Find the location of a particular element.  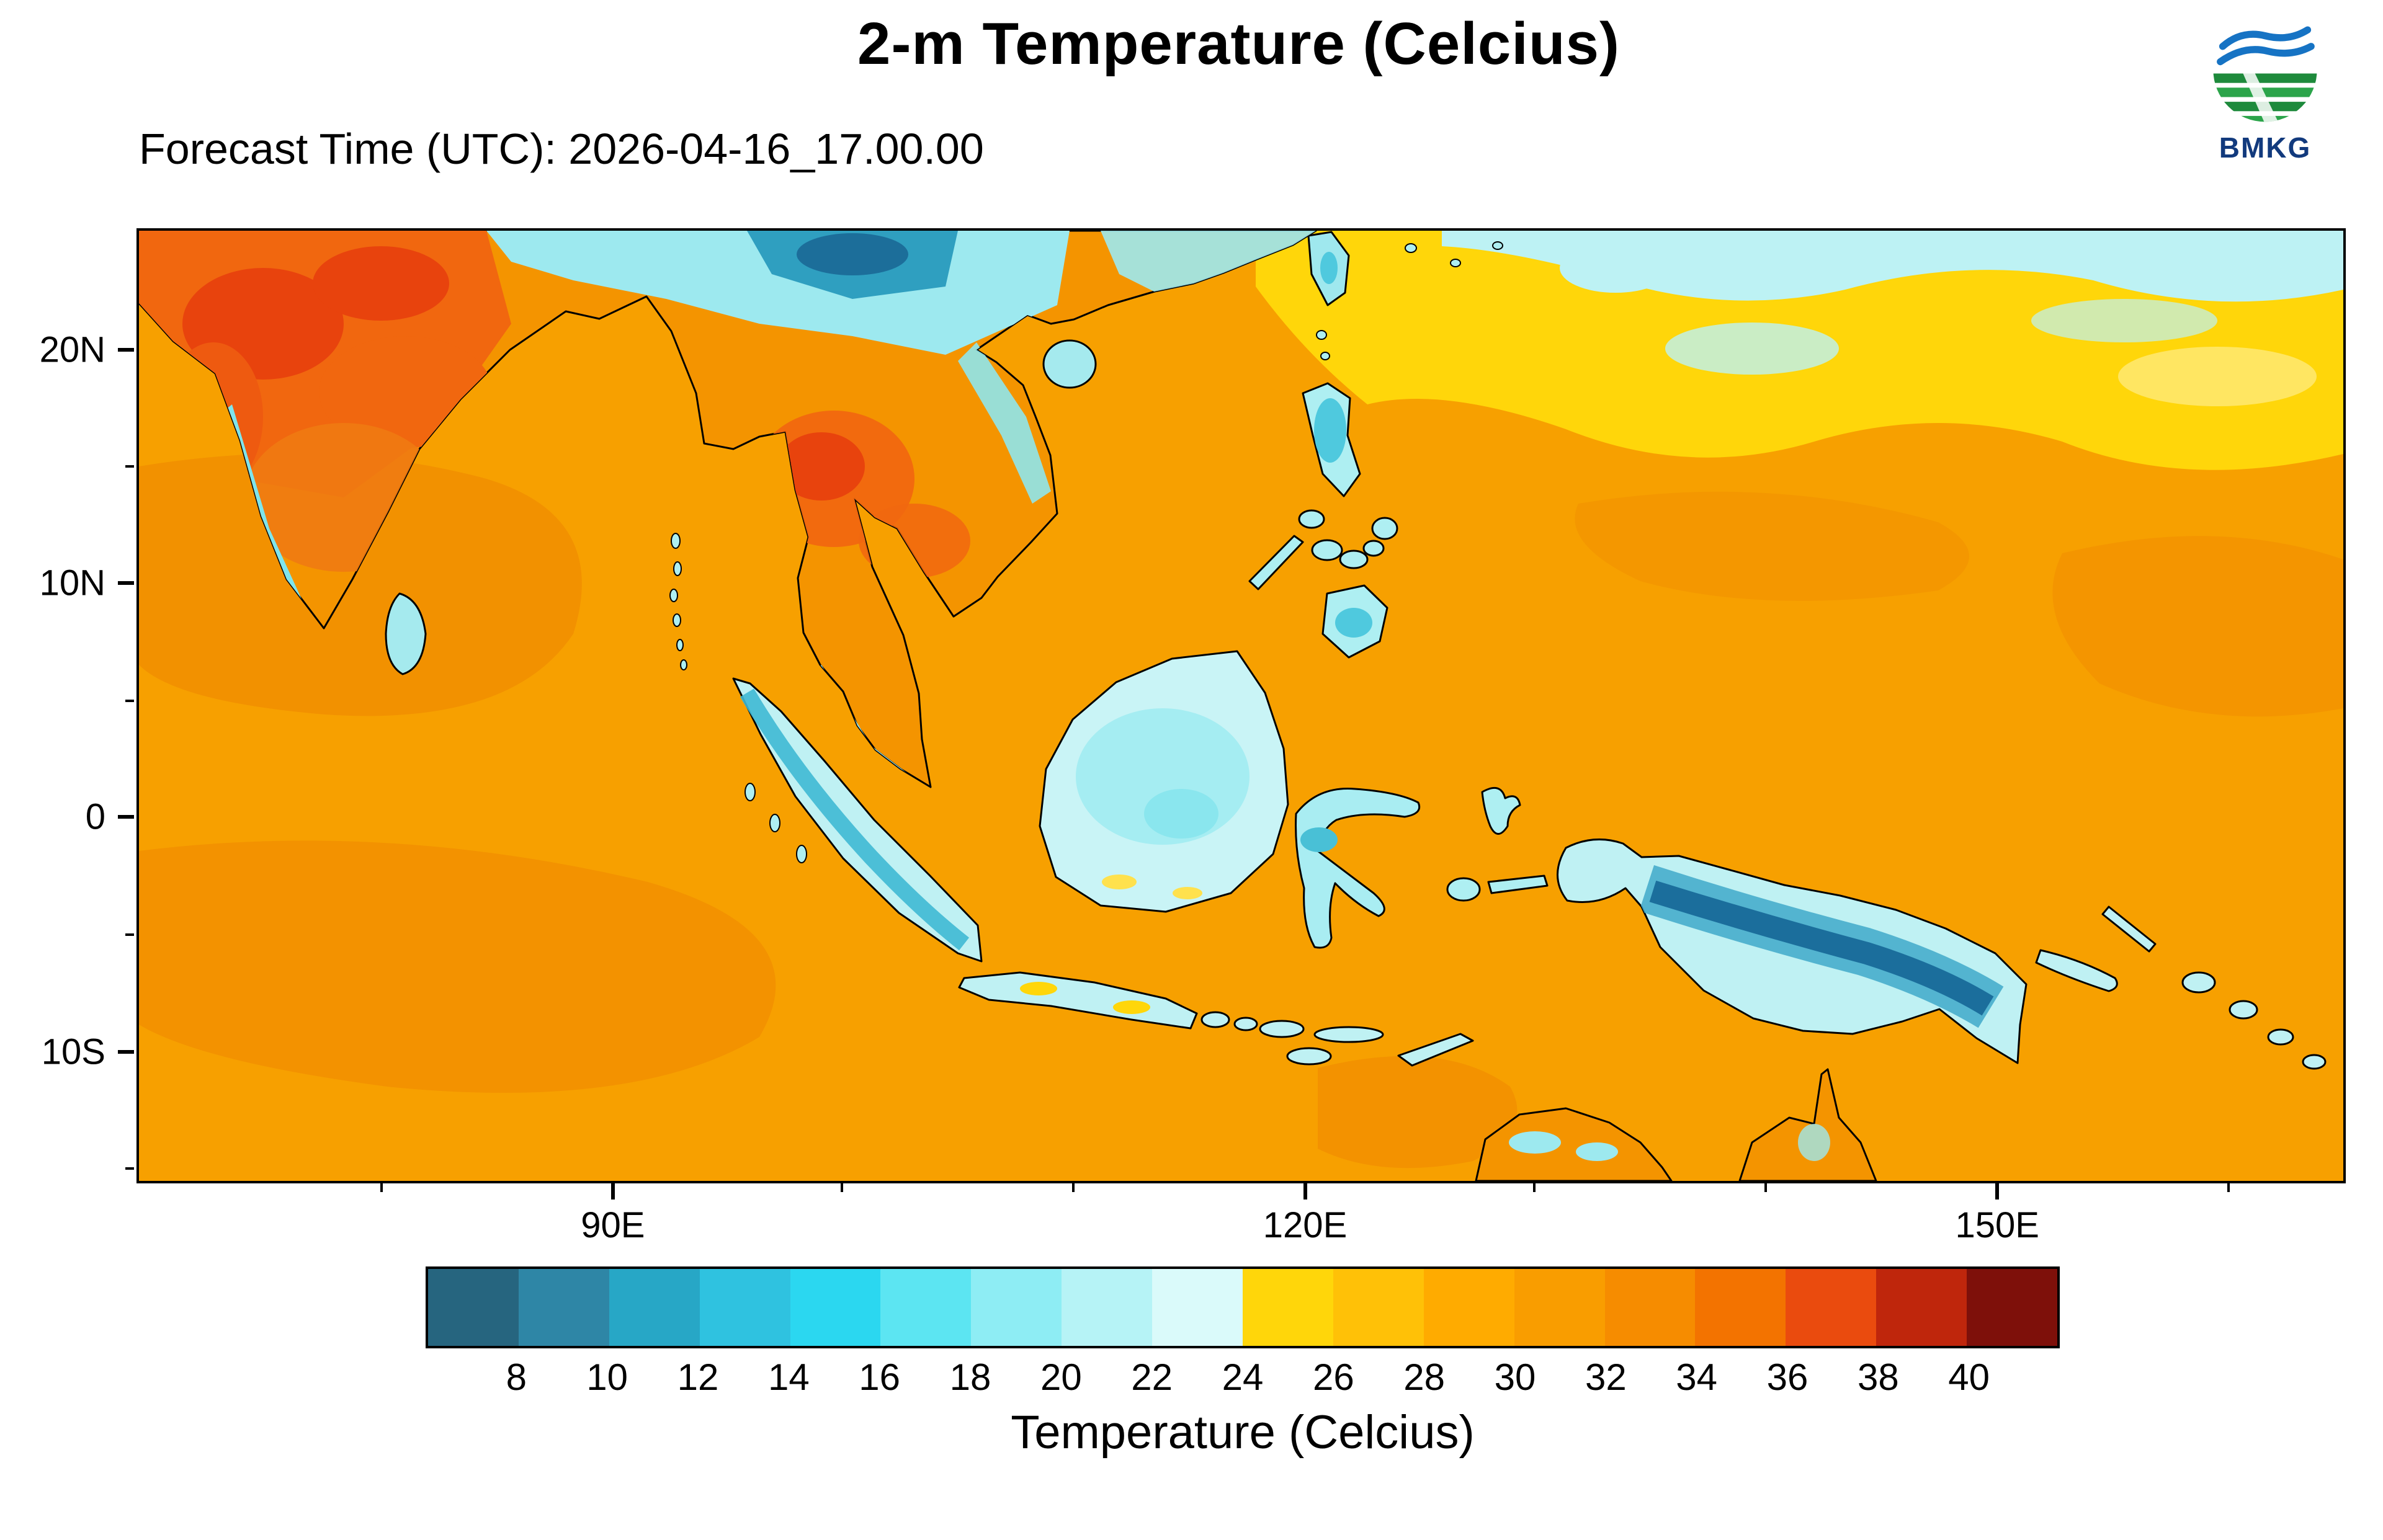

x-axis-label: 90E is located at coordinates (613, 1225).